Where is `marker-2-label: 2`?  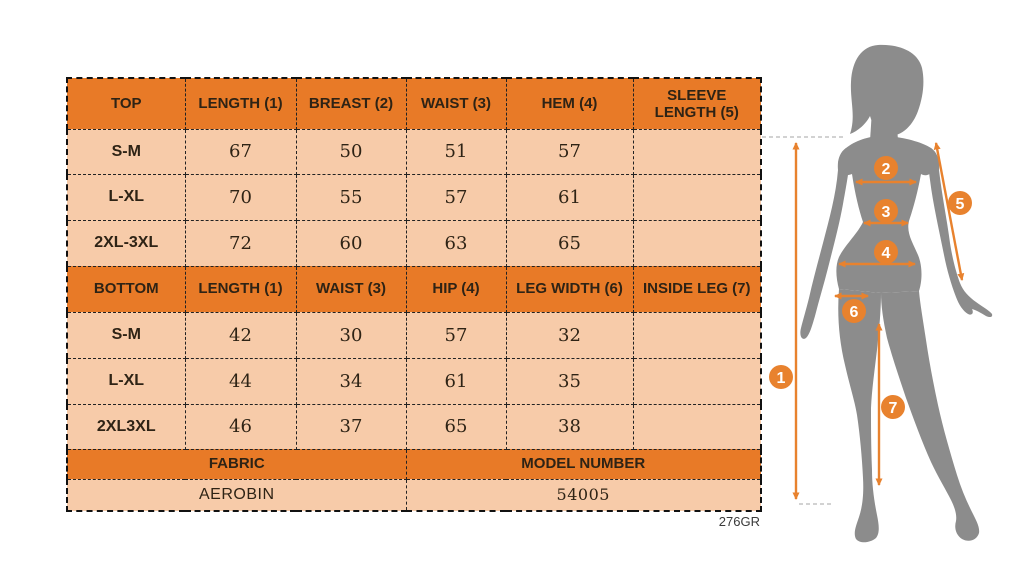
marker-2-label: 2 is located at coordinates (886, 169).